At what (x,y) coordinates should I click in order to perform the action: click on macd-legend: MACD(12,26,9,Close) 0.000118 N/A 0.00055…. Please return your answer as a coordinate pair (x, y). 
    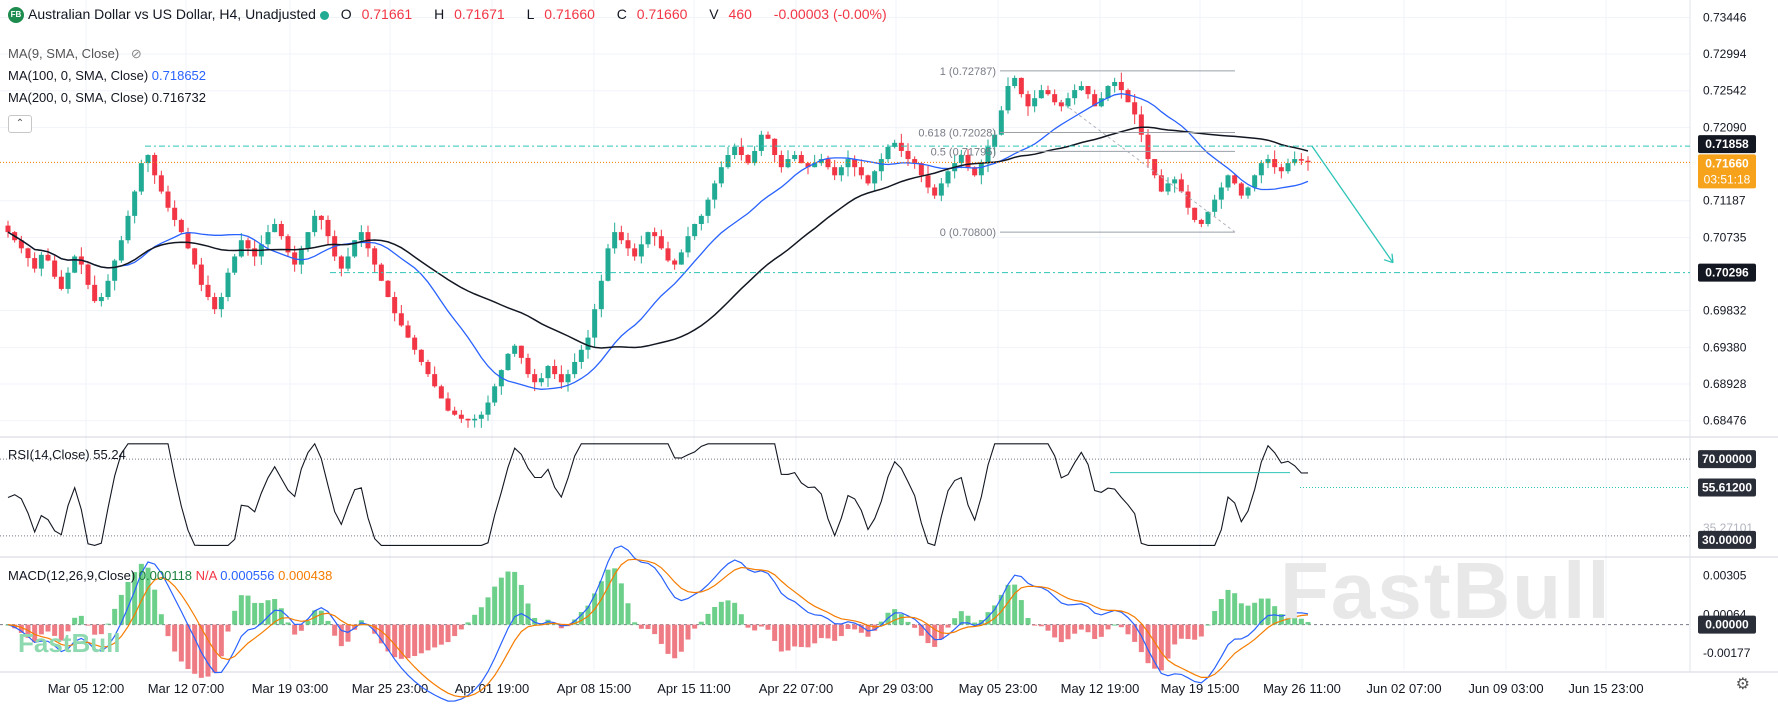
    Looking at the image, I should click on (170, 575).